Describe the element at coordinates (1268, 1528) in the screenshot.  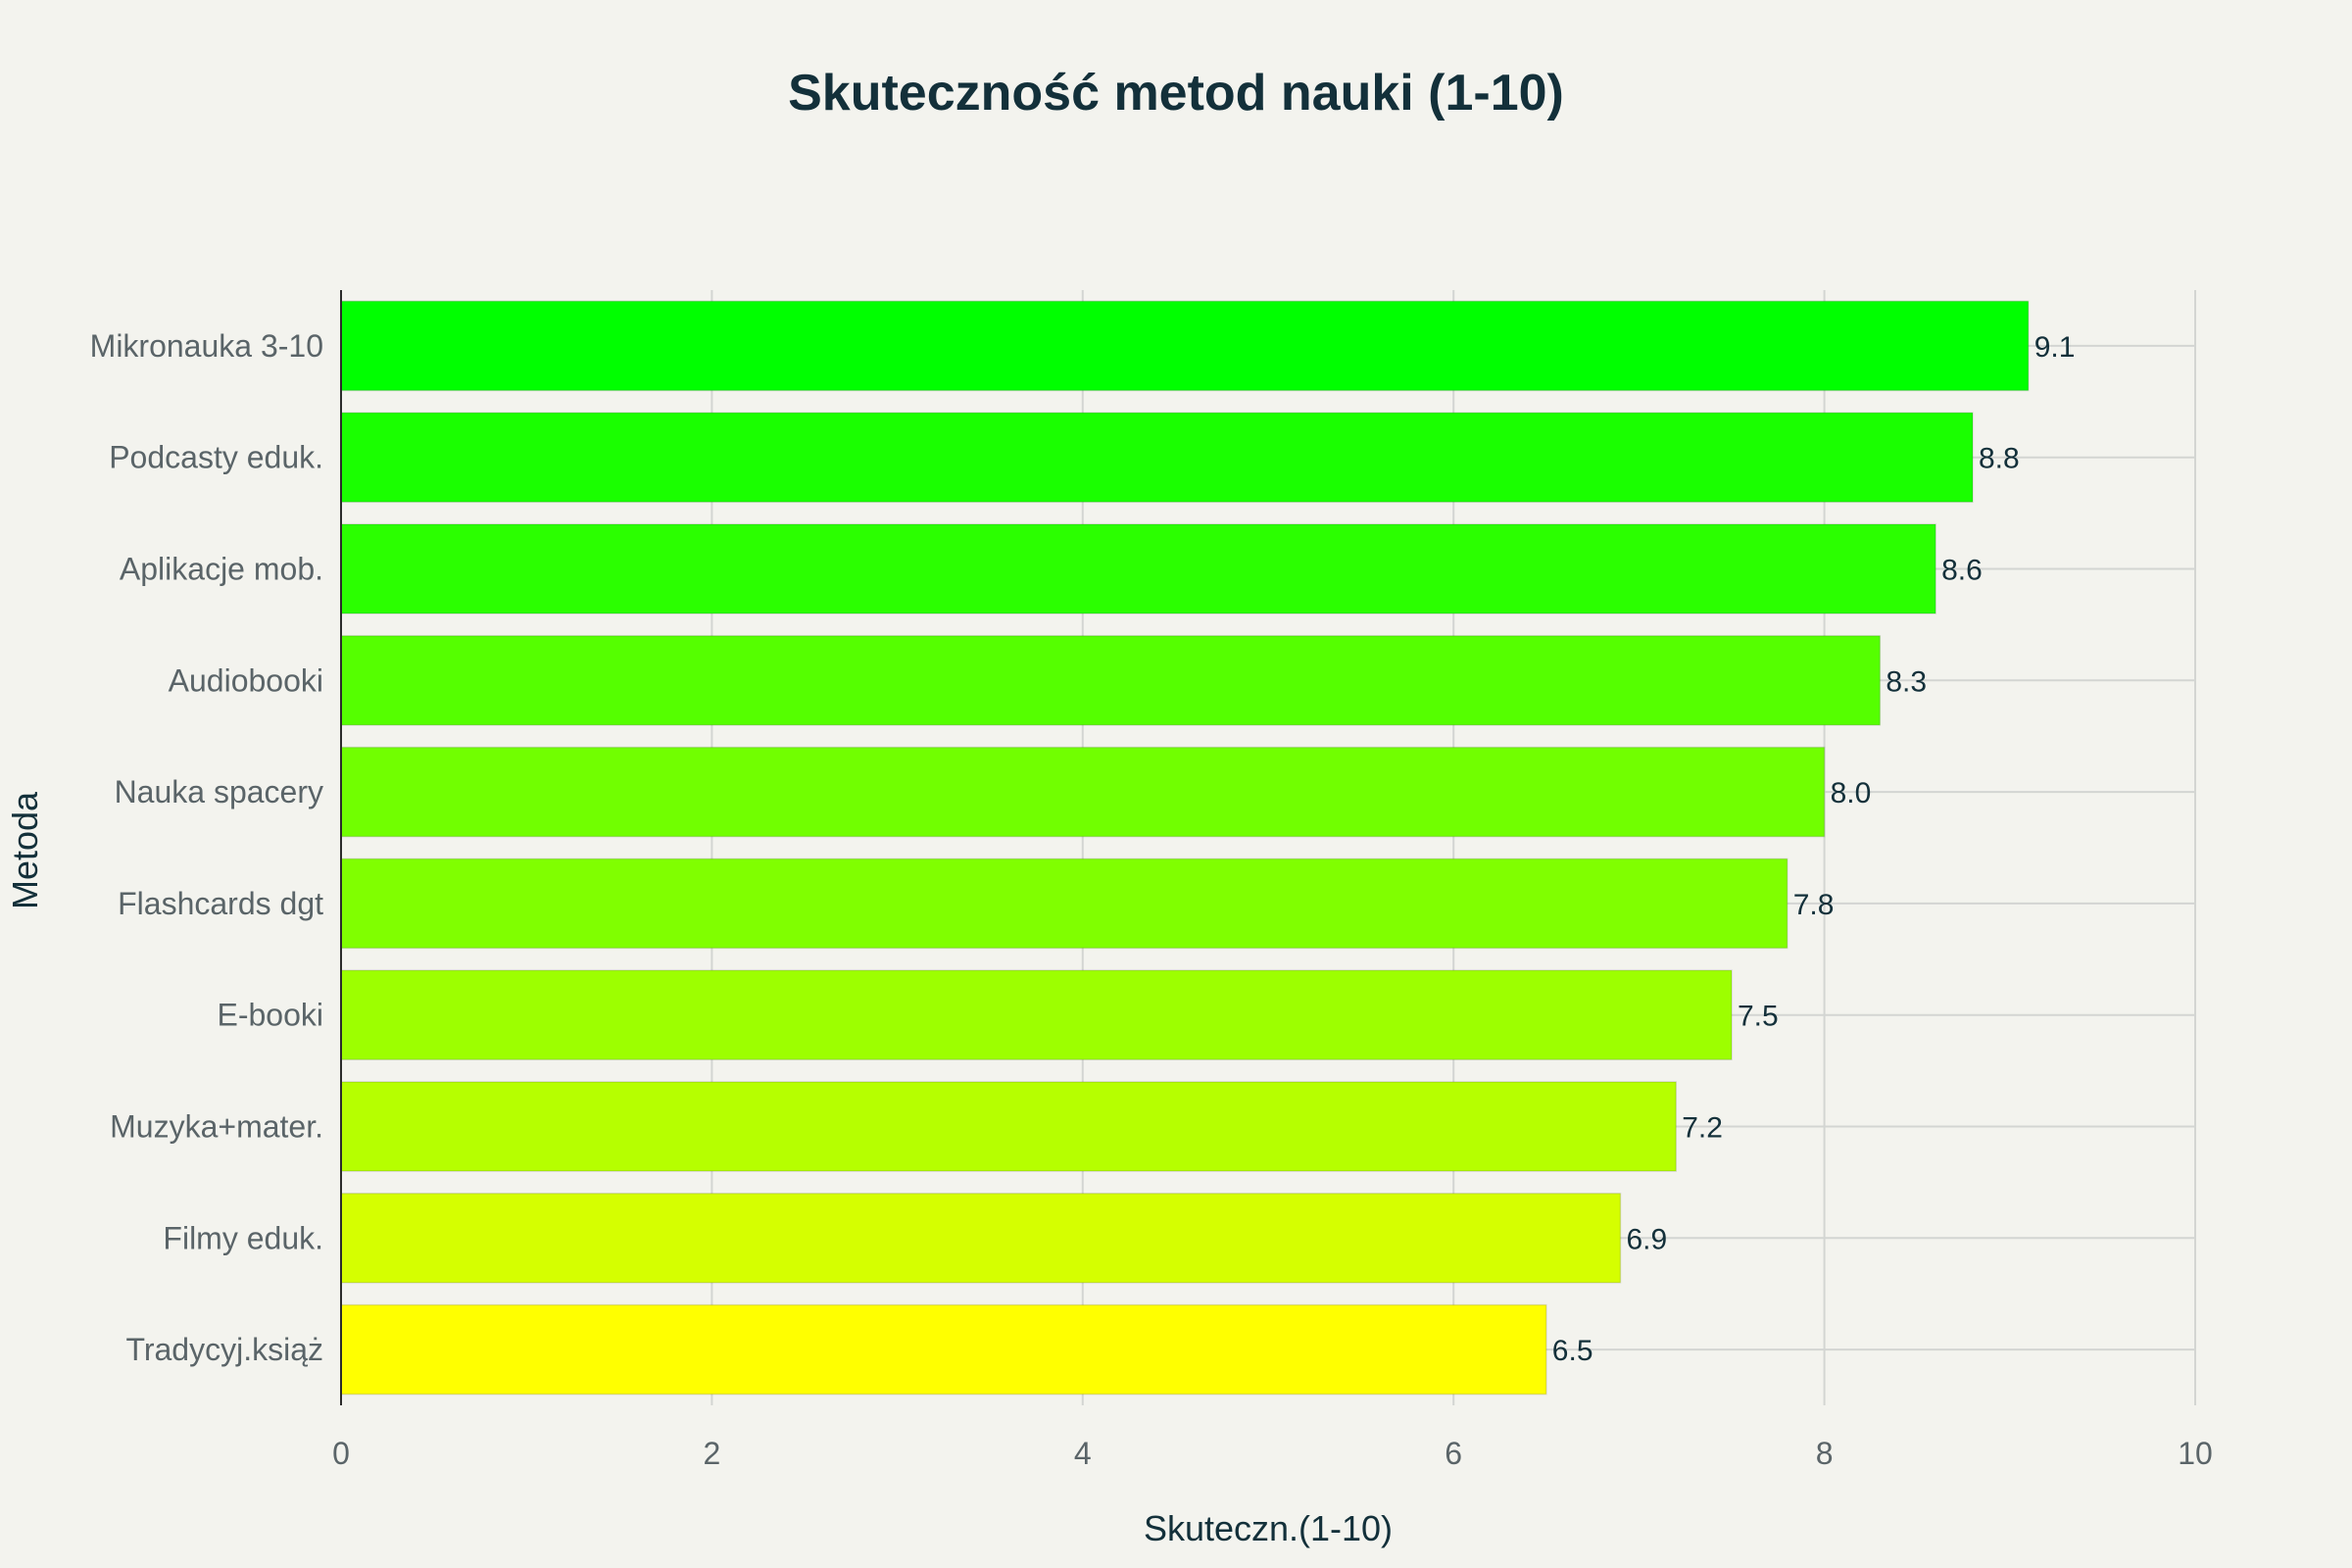
I see `x-axis-title: Skuteczn.(1-10)` at that location.